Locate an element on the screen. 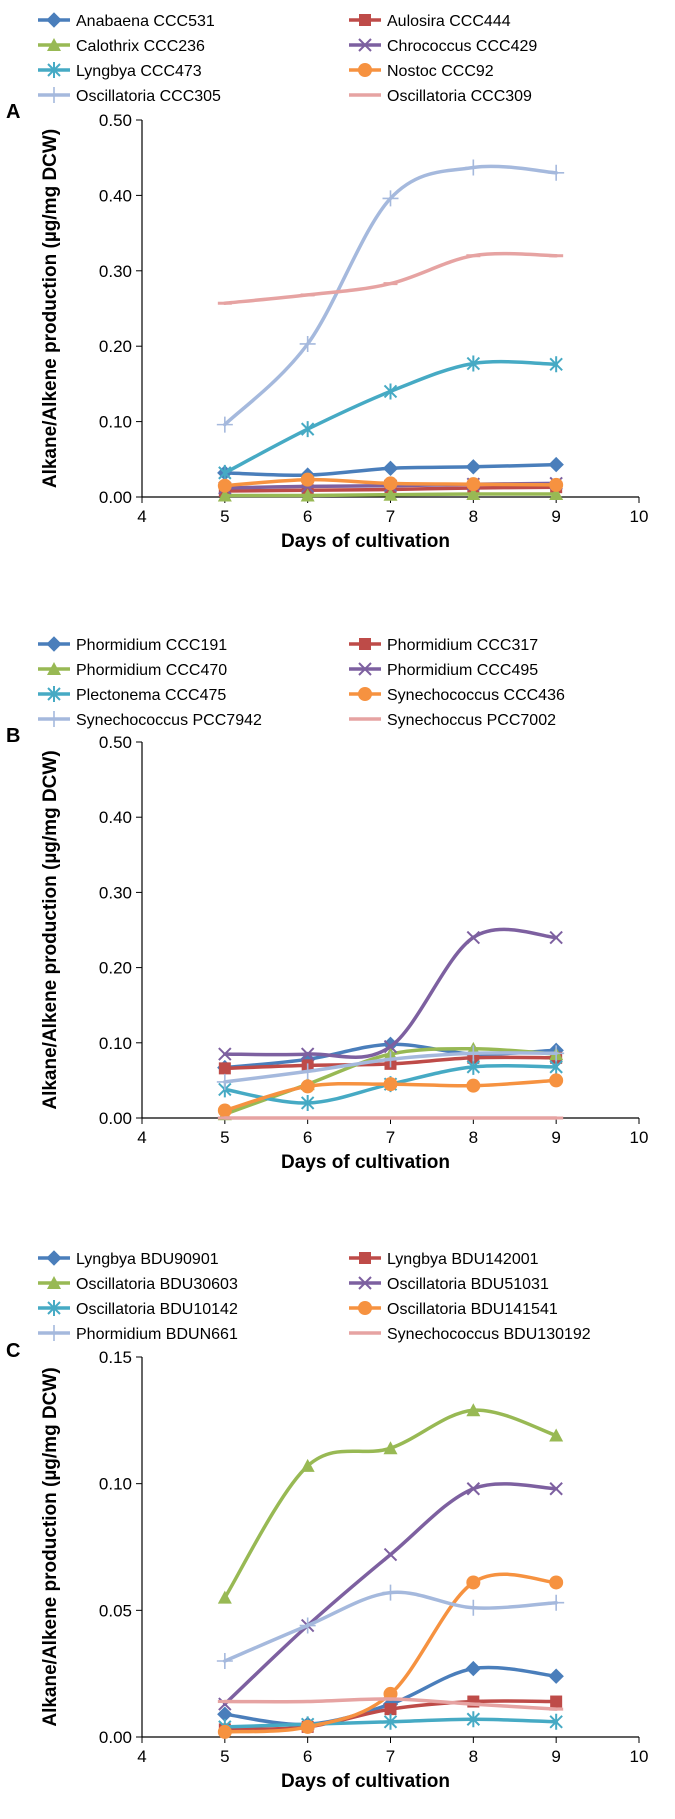 The image size is (675, 1819). legend-item-phormidium-ccc470: Phormidium CCC470 is located at coordinates (132, 670).